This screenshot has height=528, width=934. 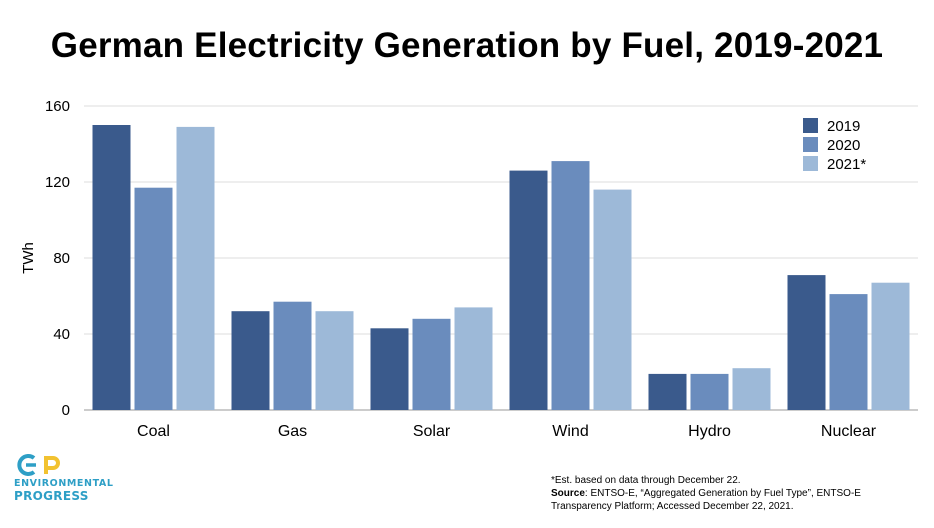 I want to click on bar-coal-2021, so click(x=195, y=268).